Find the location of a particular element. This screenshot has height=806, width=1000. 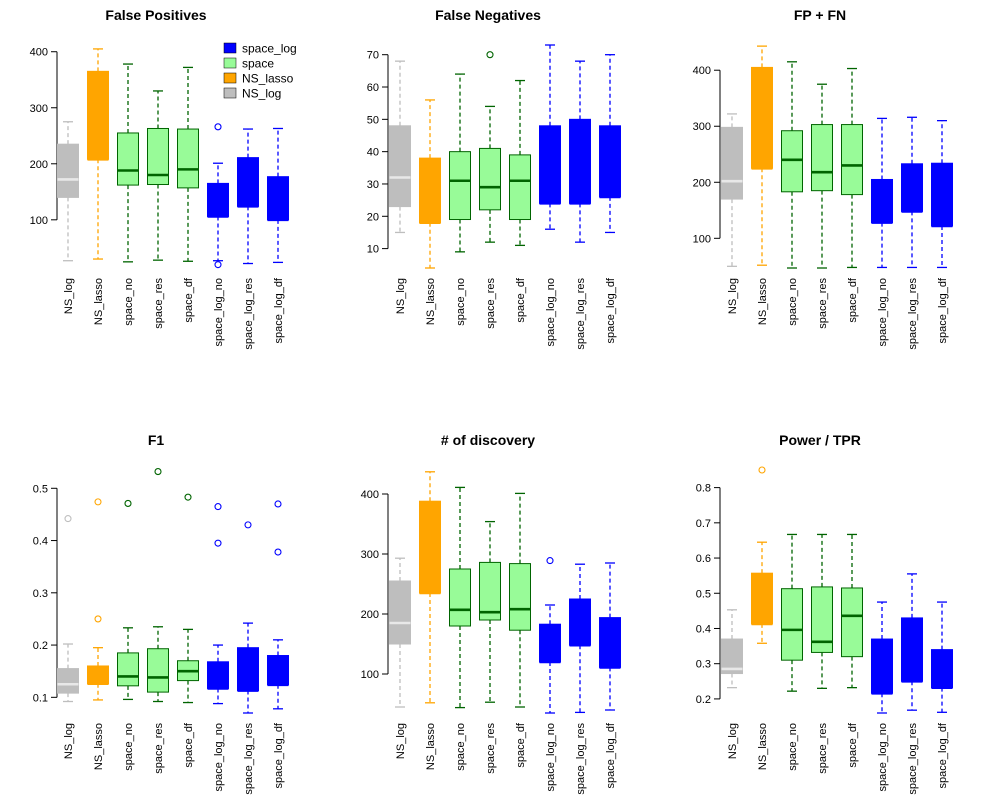

y-tick-label: 70 is located at coordinates (373, 56).